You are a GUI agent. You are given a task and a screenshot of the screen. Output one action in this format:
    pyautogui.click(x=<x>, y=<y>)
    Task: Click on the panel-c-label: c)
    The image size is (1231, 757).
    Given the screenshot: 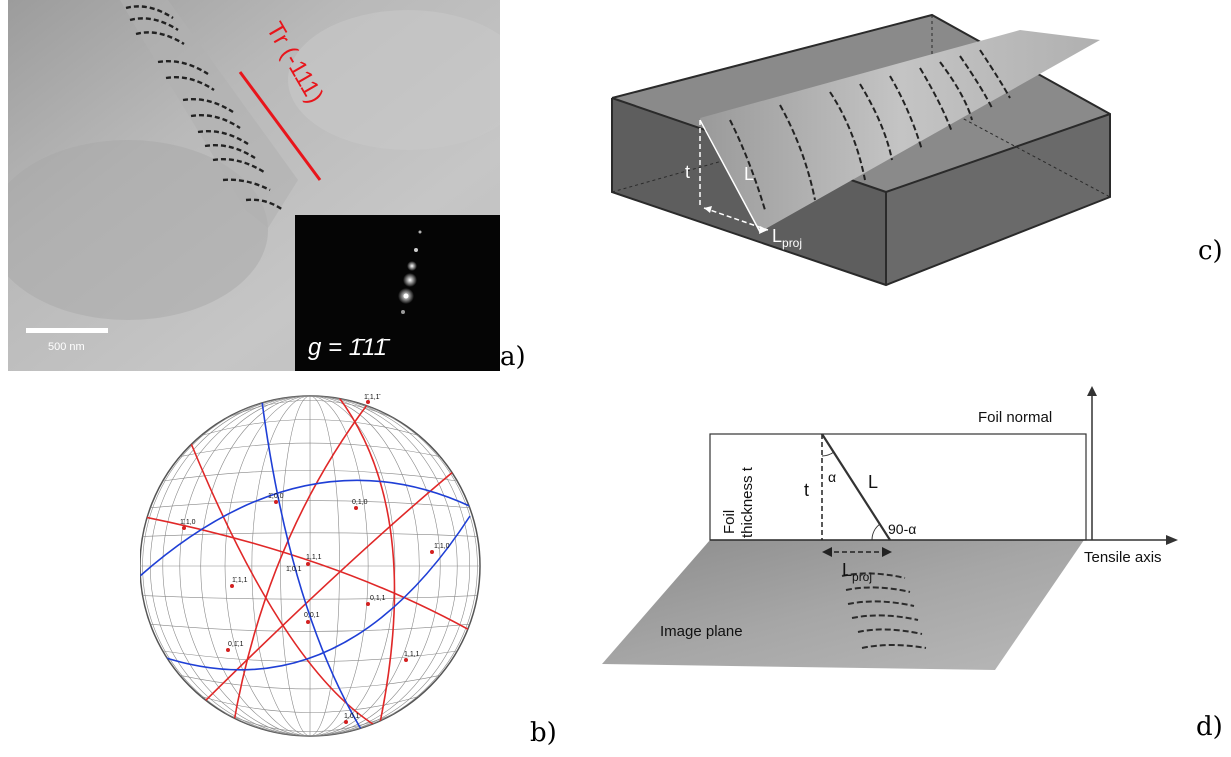 What is the action you would take?
    pyautogui.click(x=1210, y=251)
    